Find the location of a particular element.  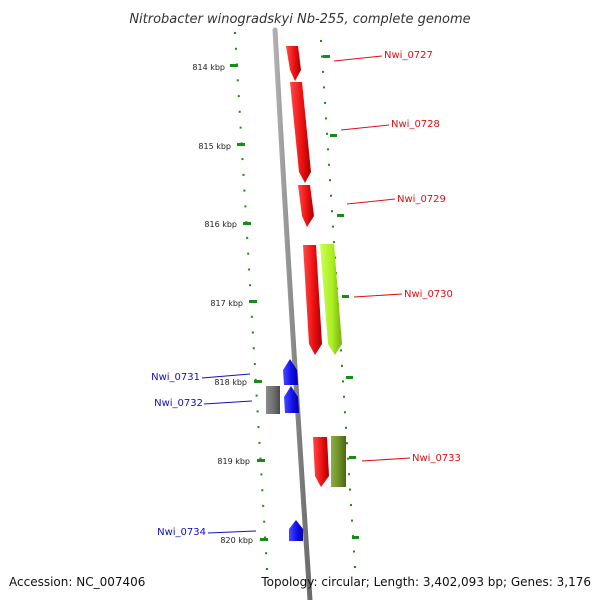

gene-label-Nwi_0729: Nwi_0729 is located at coordinates (421, 199).